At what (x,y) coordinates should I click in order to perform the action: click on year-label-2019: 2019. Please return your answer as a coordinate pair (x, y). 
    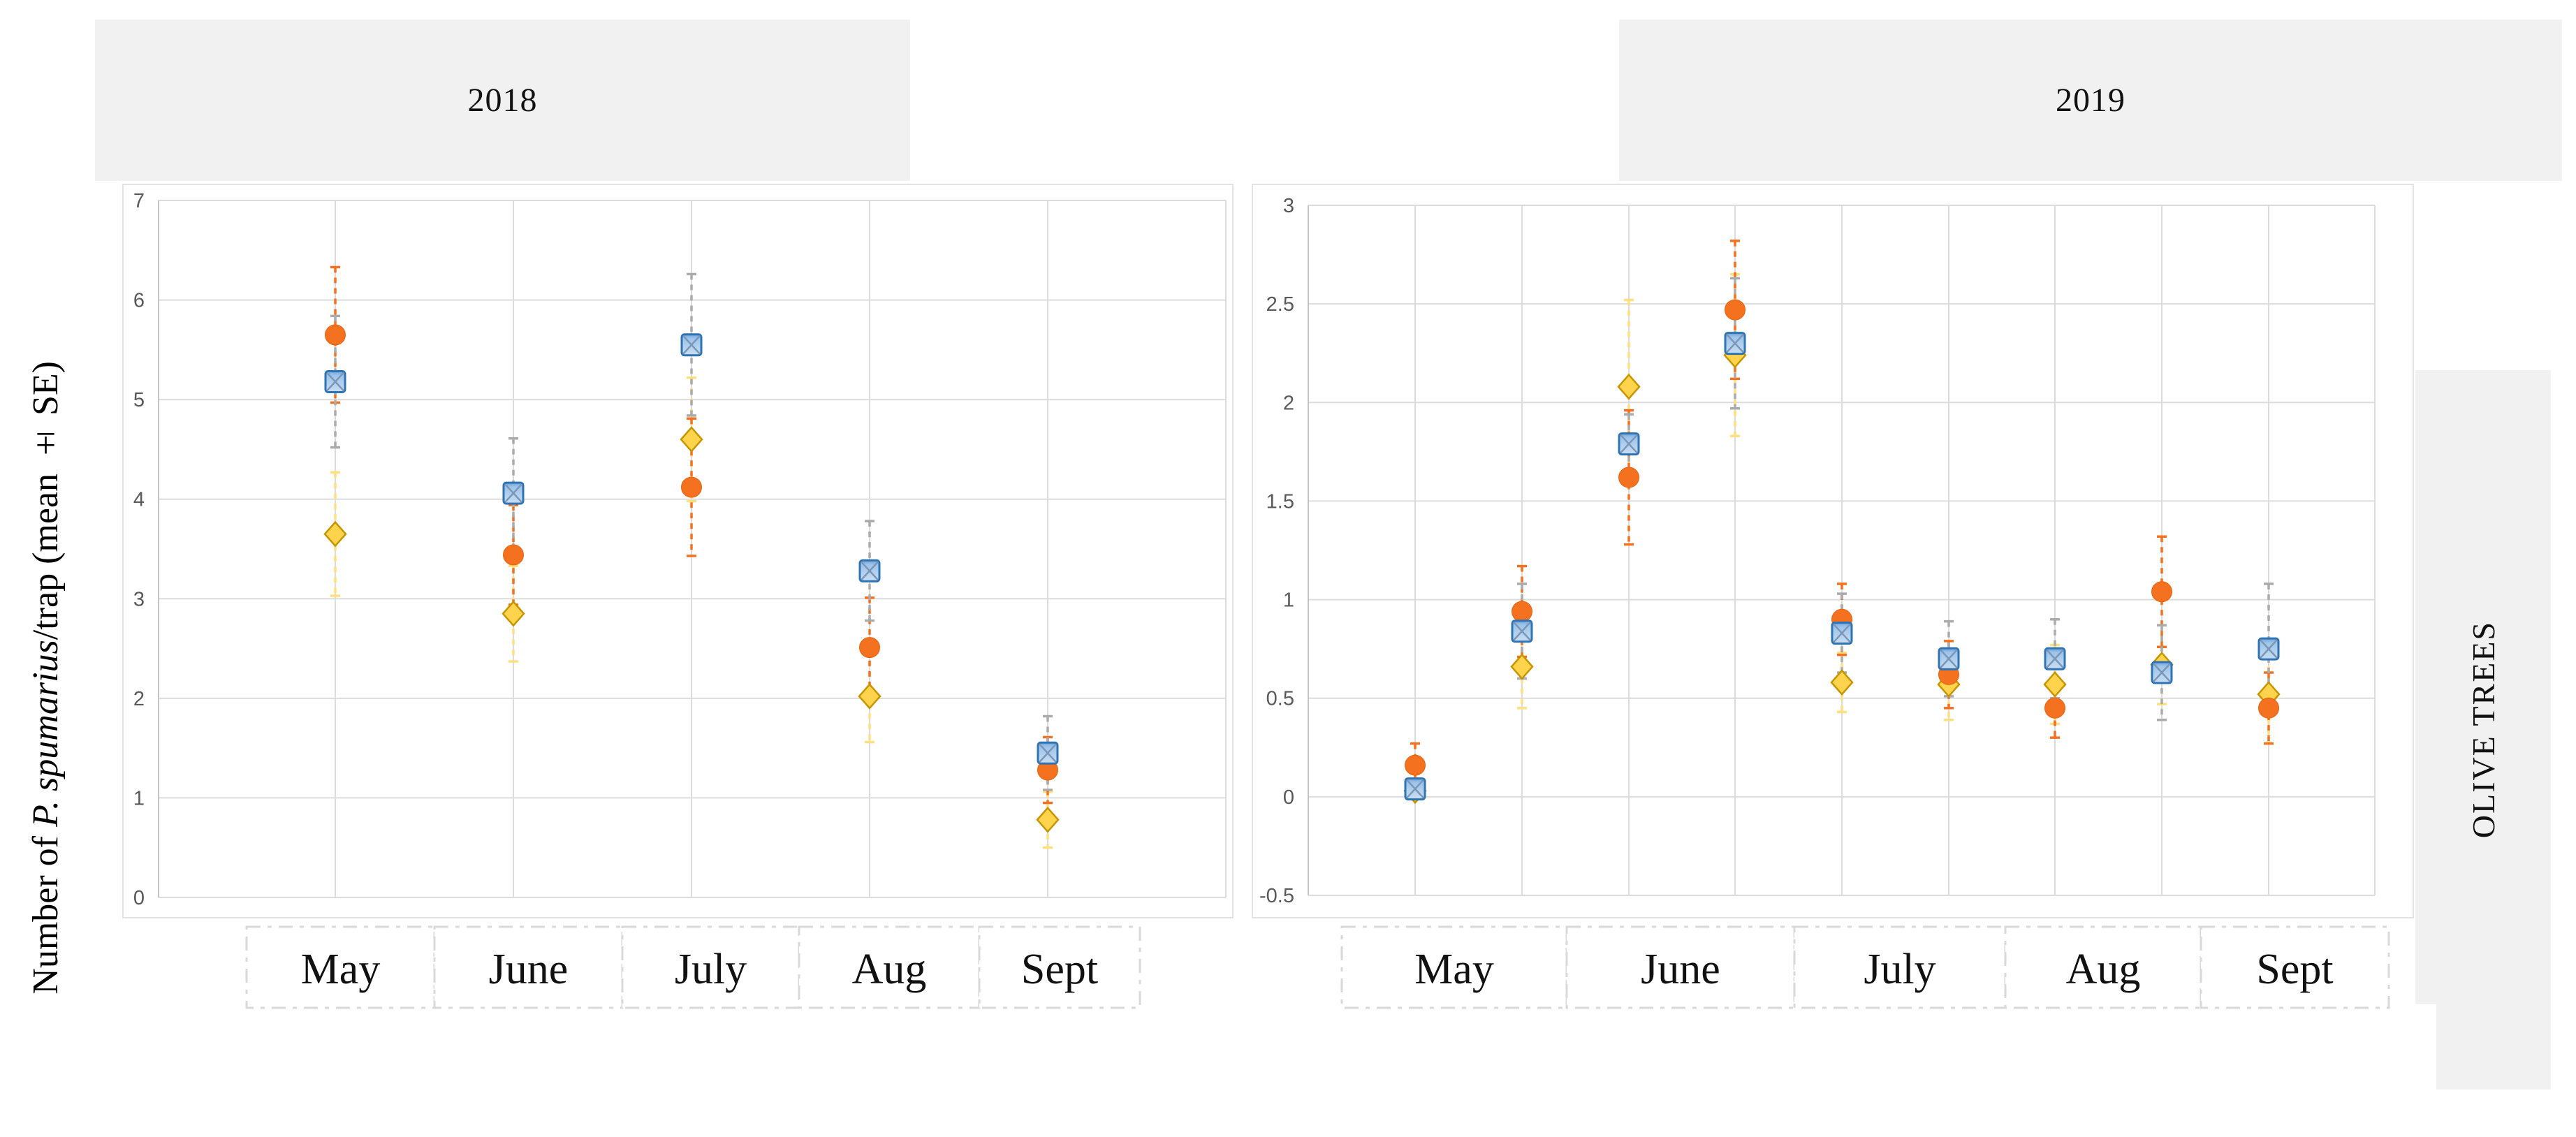
    Looking at the image, I should click on (2090, 100).